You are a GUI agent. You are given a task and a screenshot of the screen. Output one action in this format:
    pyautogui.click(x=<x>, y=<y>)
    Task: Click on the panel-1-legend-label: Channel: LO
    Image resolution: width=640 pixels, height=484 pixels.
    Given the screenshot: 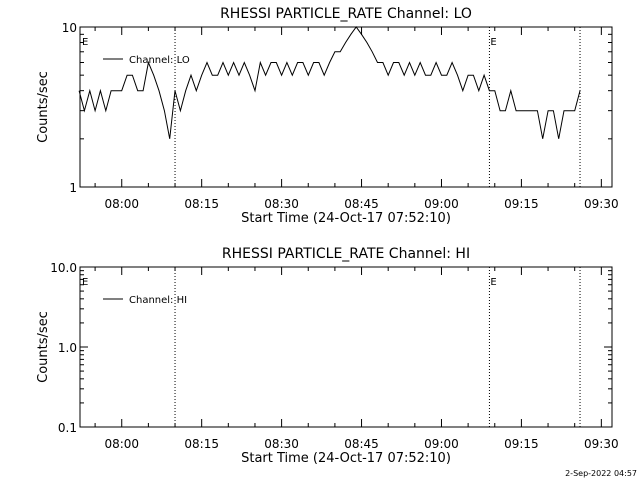 What is the action you would take?
    pyautogui.click(x=159, y=60)
    